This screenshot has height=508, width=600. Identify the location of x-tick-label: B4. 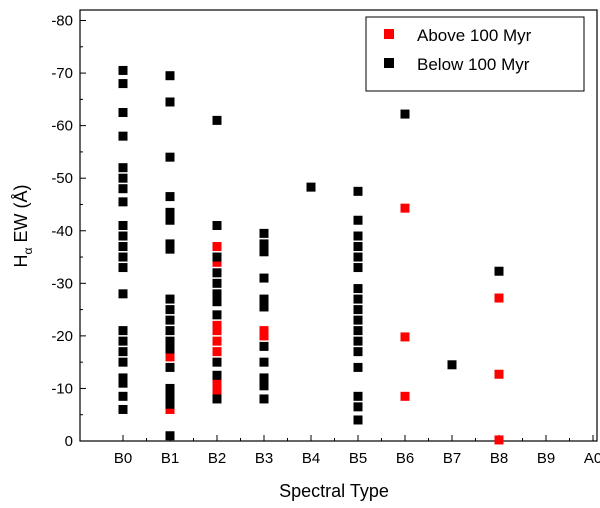
(311, 458).